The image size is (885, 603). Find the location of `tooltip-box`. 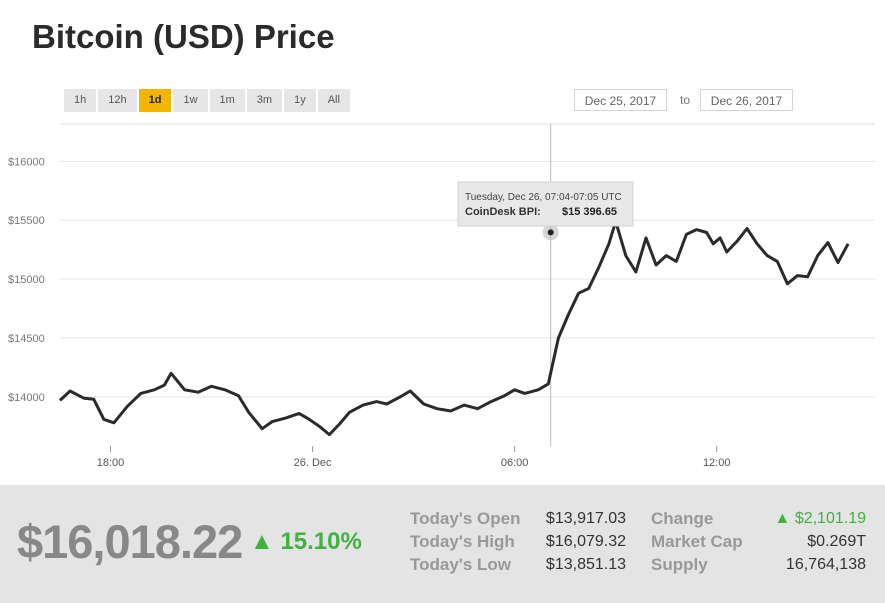

tooltip-box is located at coordinates (545, 204).